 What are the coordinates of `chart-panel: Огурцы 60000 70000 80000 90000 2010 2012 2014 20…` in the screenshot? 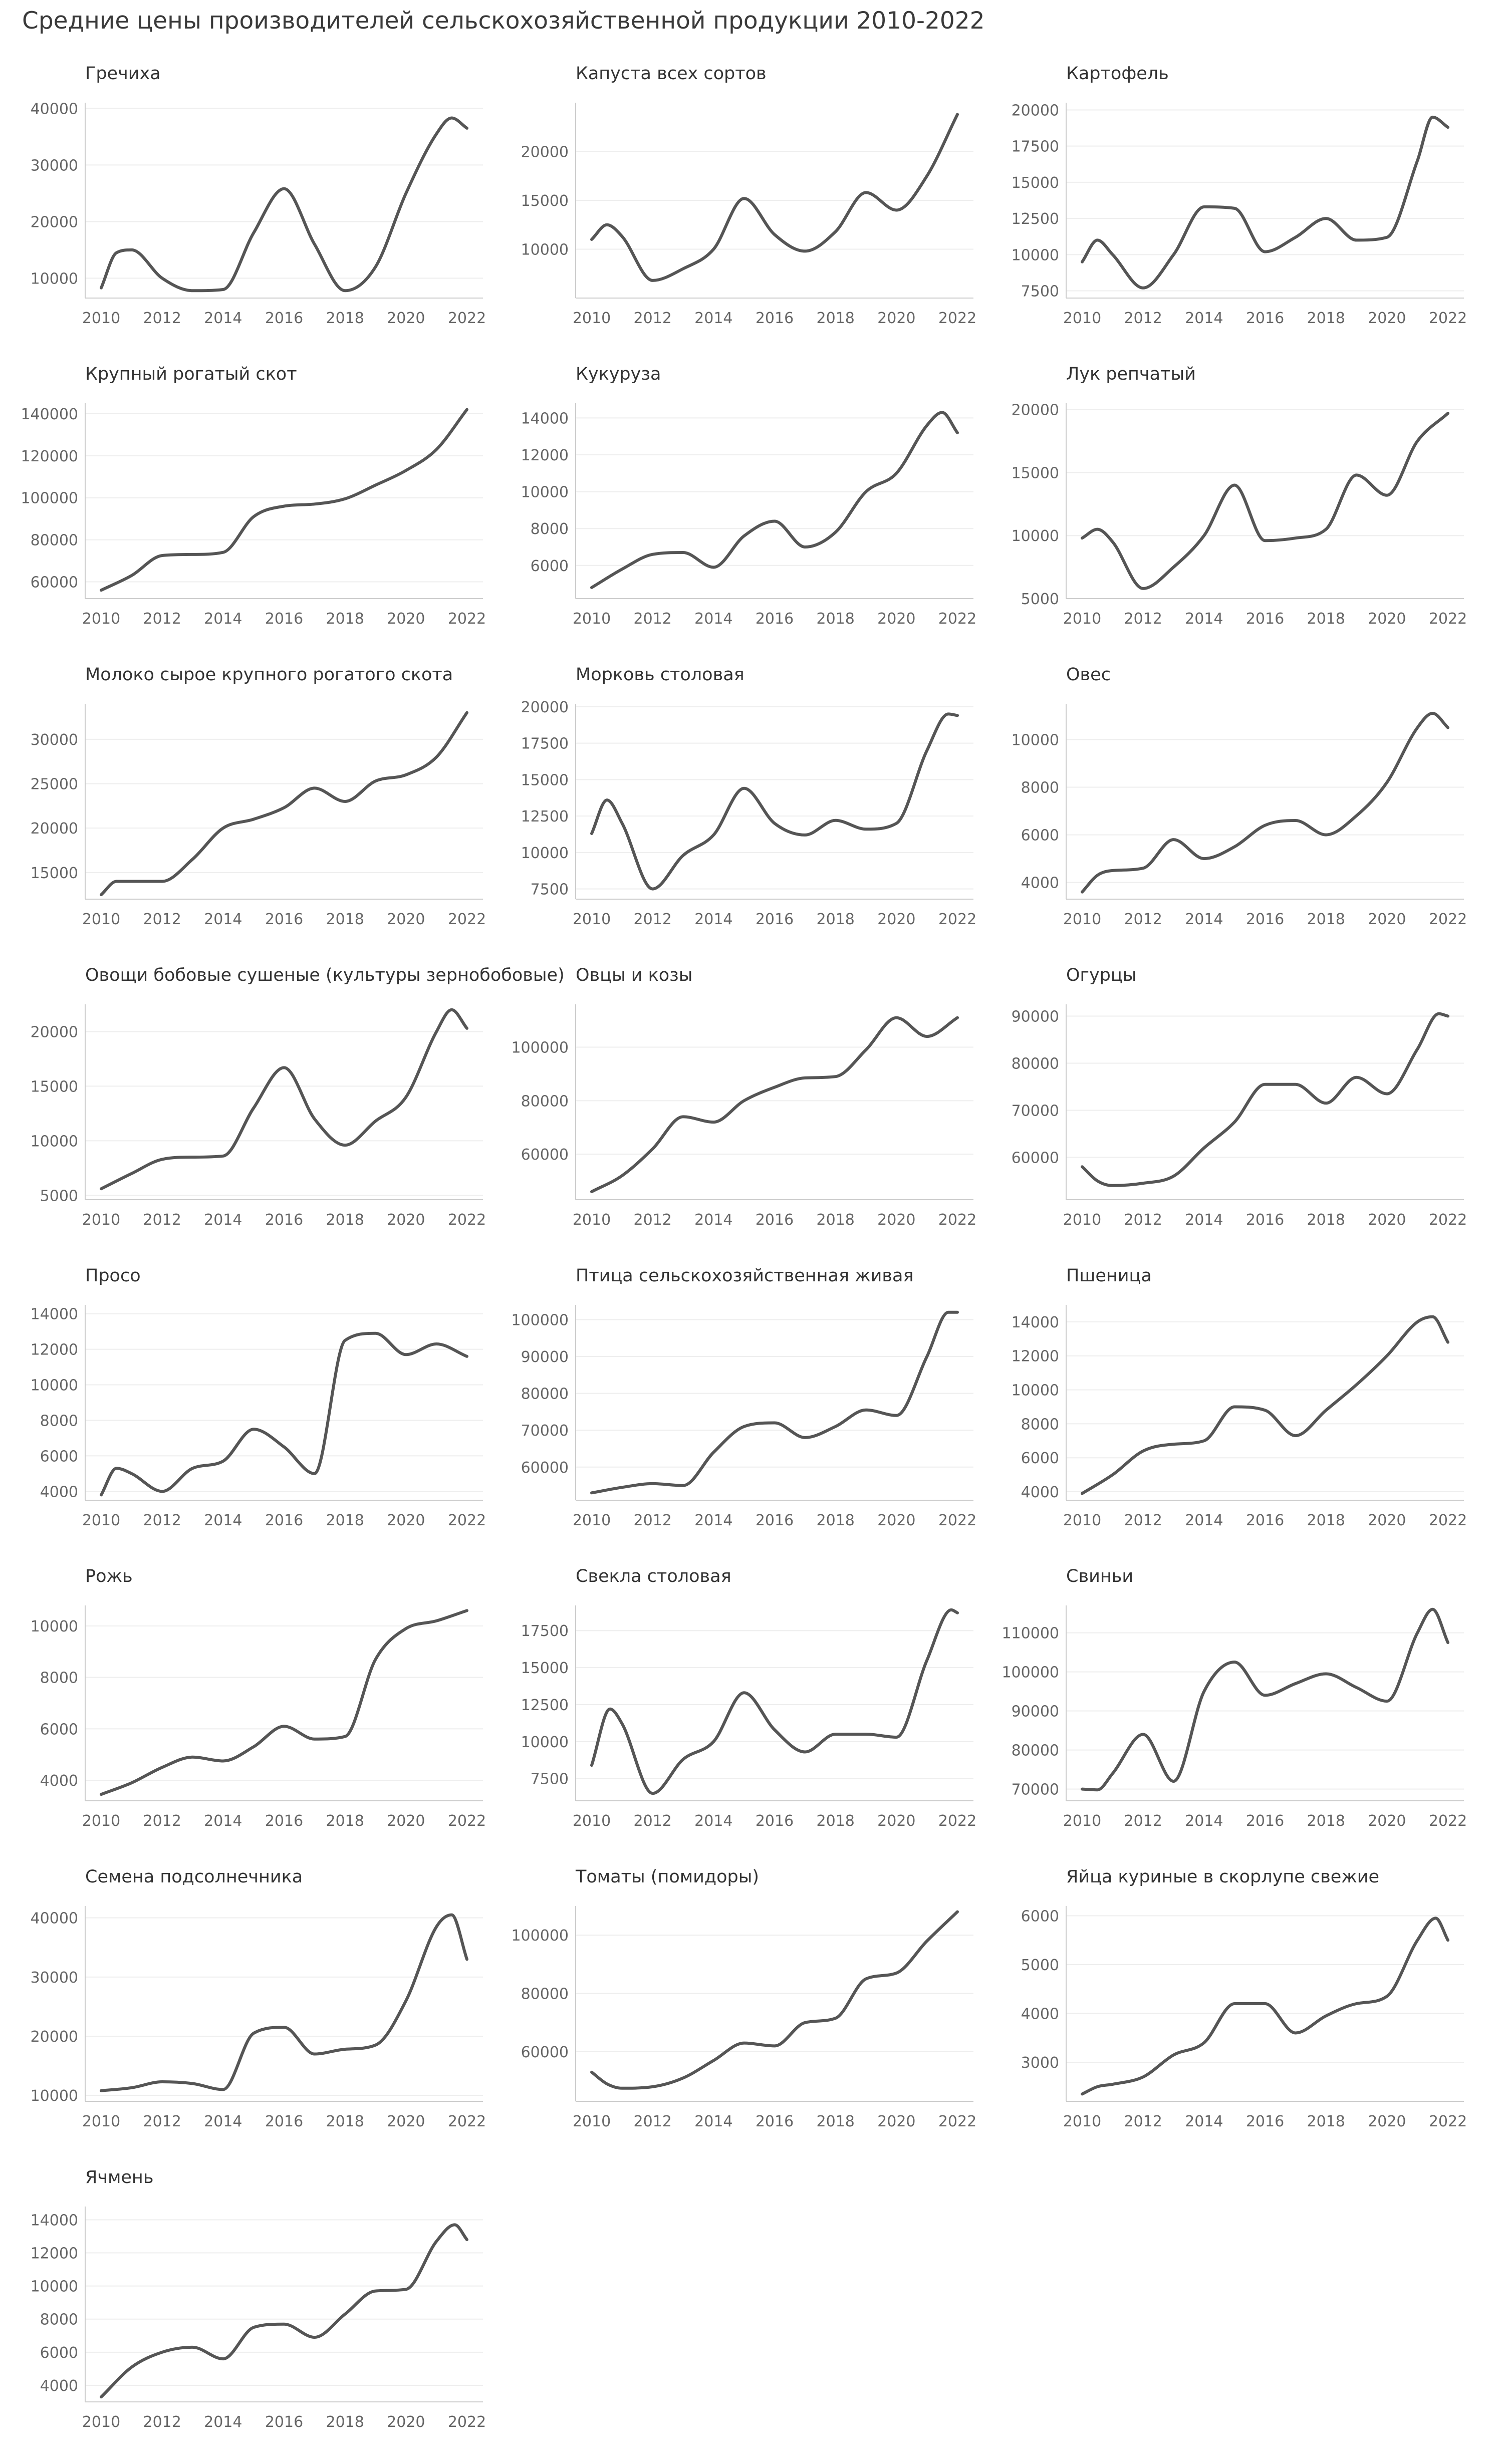 It's located at (1239, 1097).